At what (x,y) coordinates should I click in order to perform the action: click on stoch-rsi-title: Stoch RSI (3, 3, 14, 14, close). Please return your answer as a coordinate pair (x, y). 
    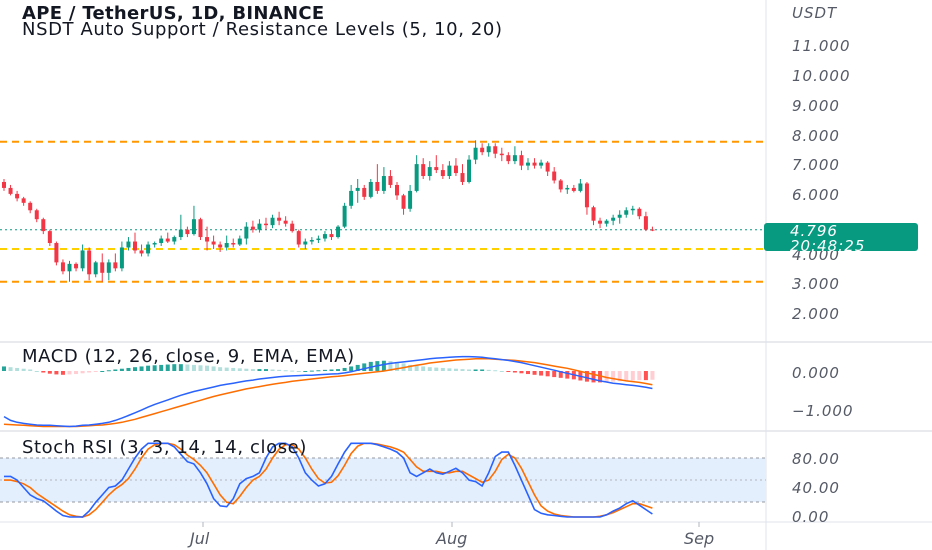
    Looking at the image, I should click on (164, 447).